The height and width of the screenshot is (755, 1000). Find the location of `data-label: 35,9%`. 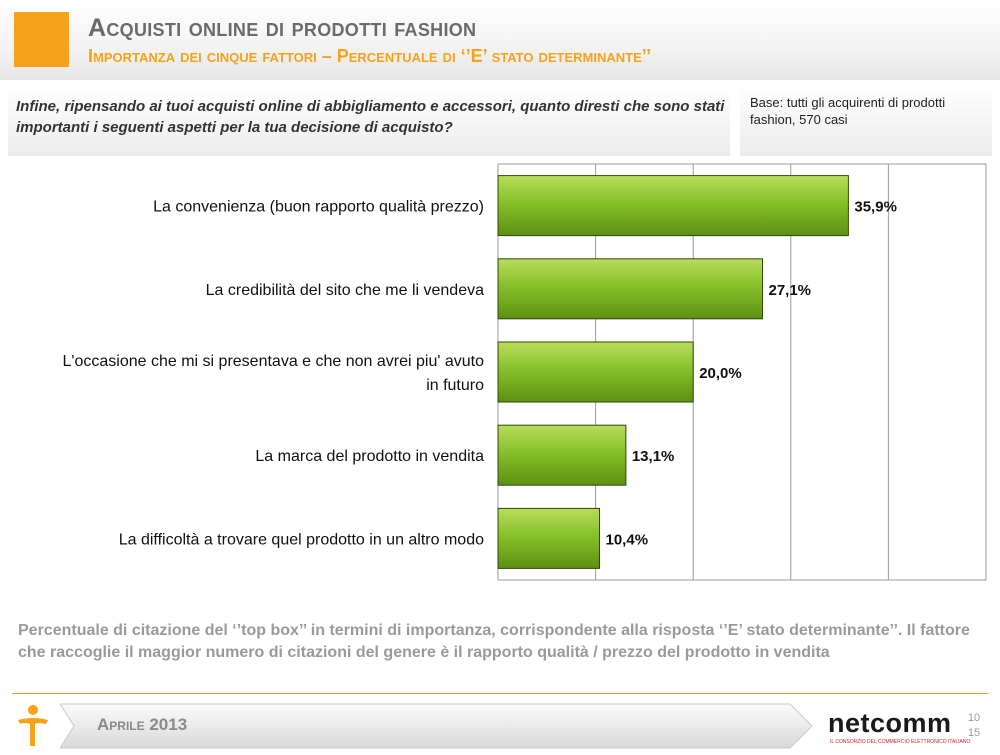

data-label: 35,9% is located at coordinates (875, 207).